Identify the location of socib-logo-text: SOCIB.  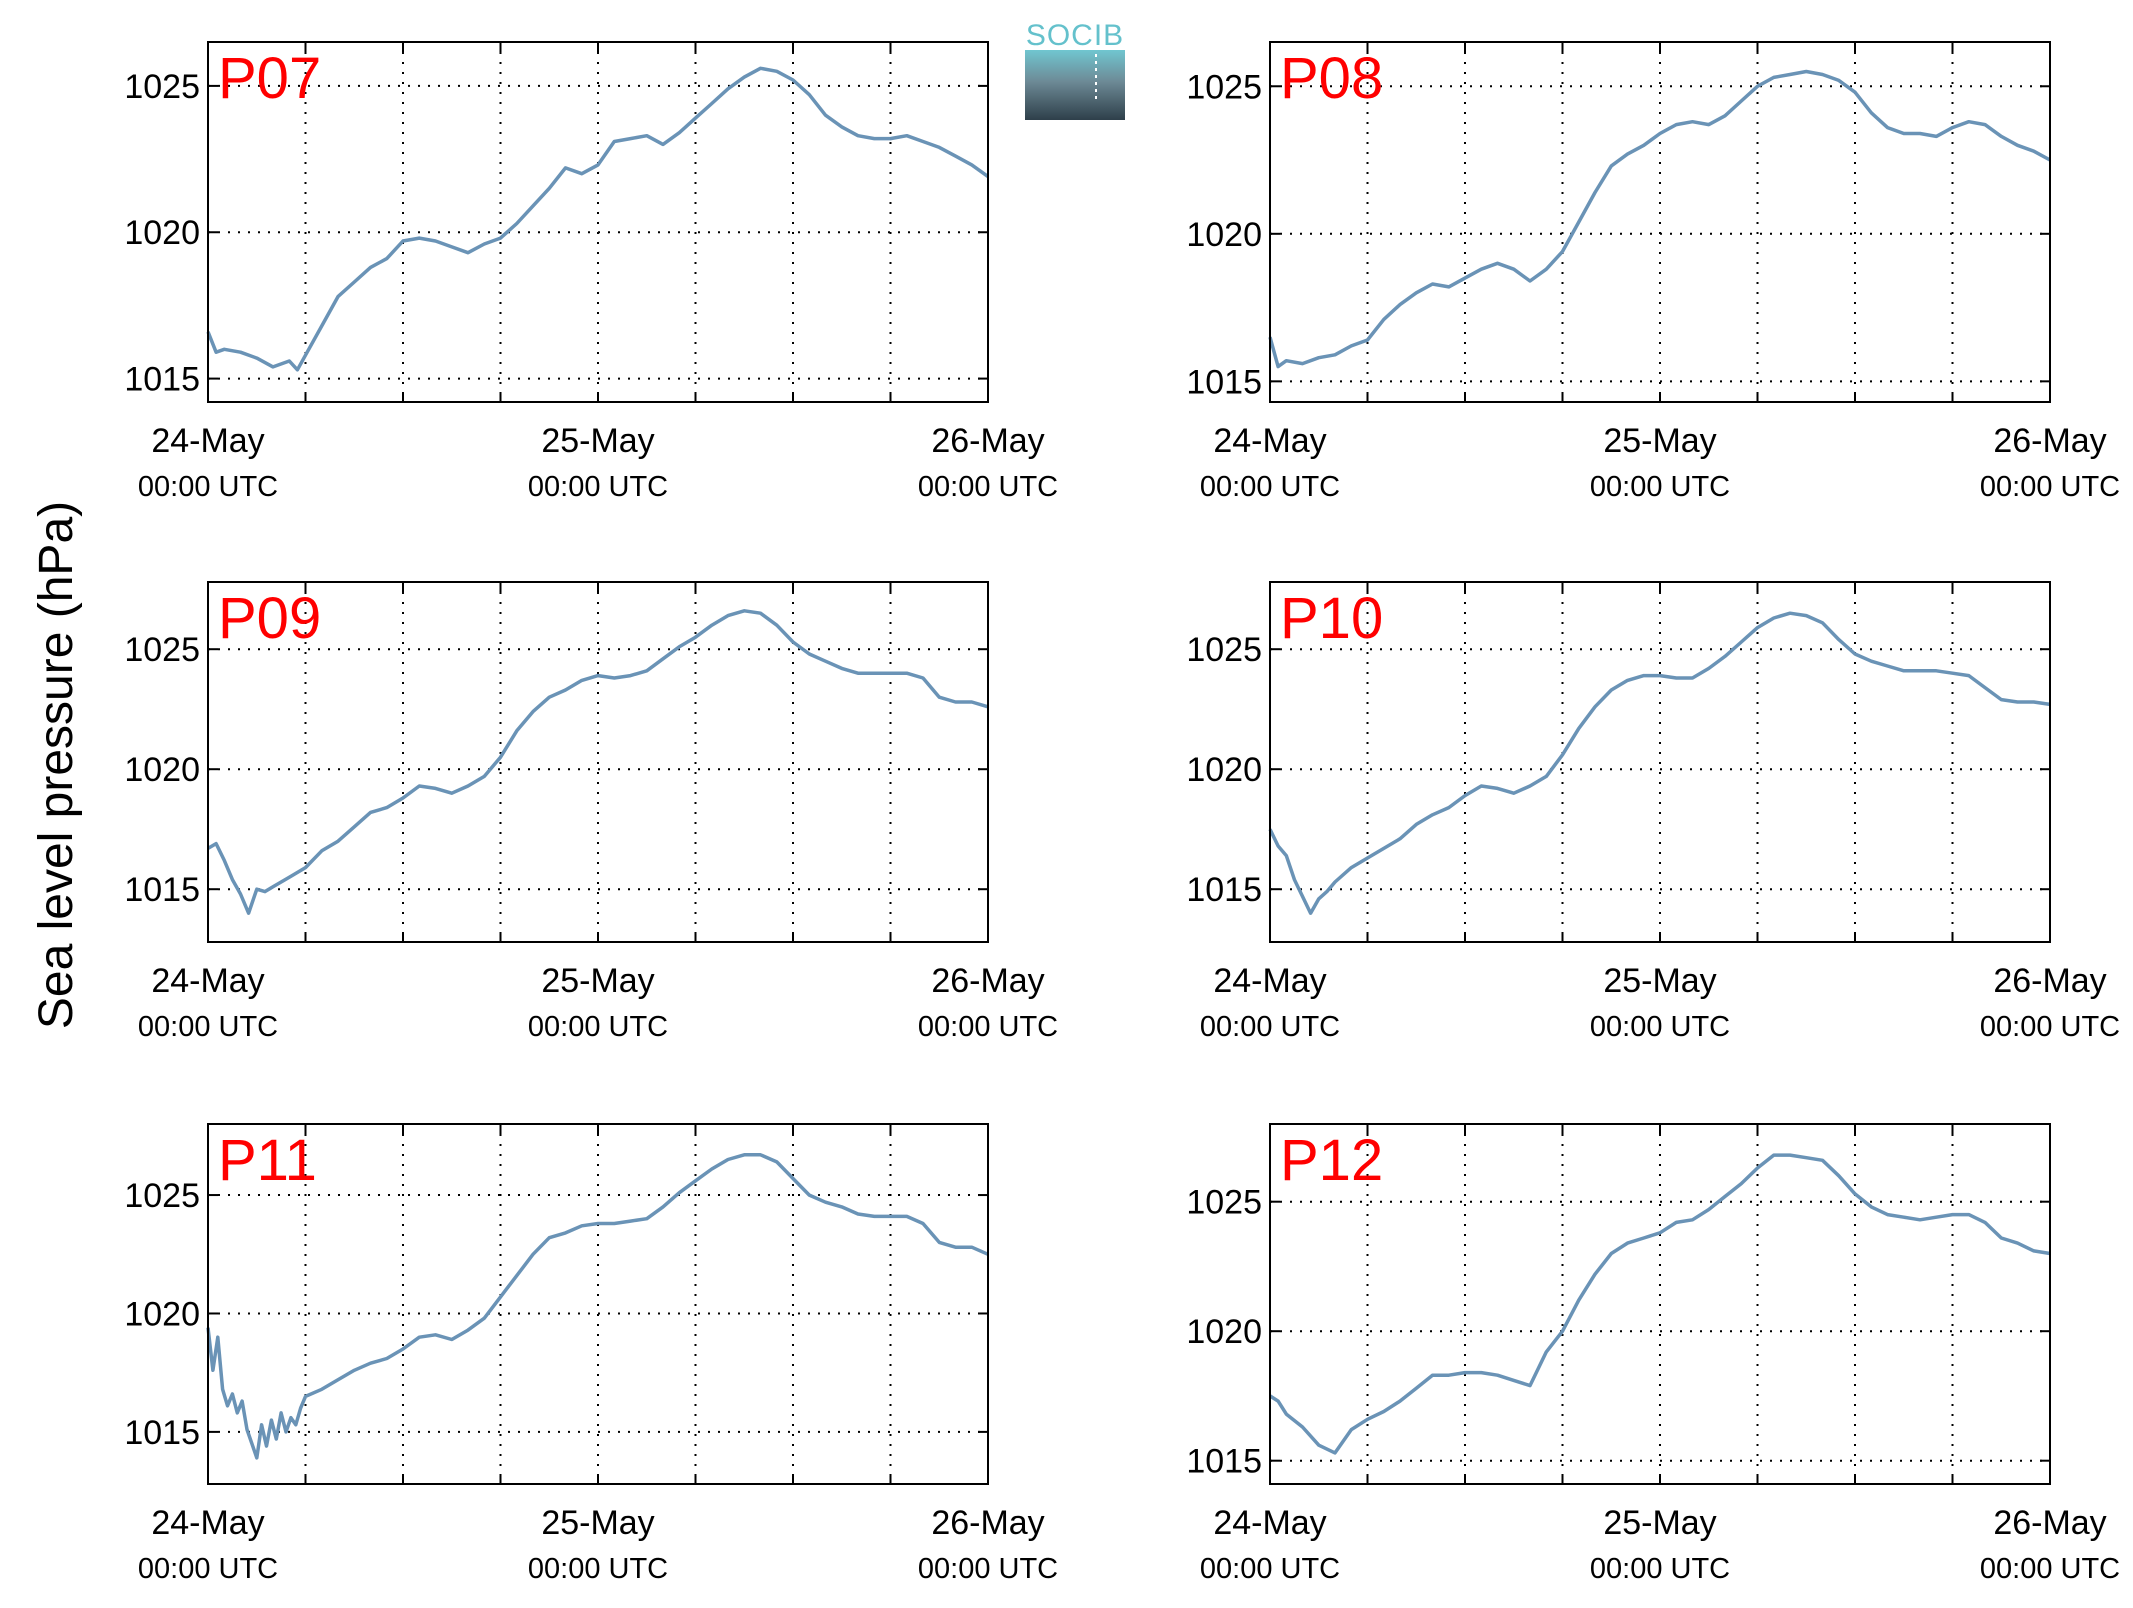
(1075, 35).